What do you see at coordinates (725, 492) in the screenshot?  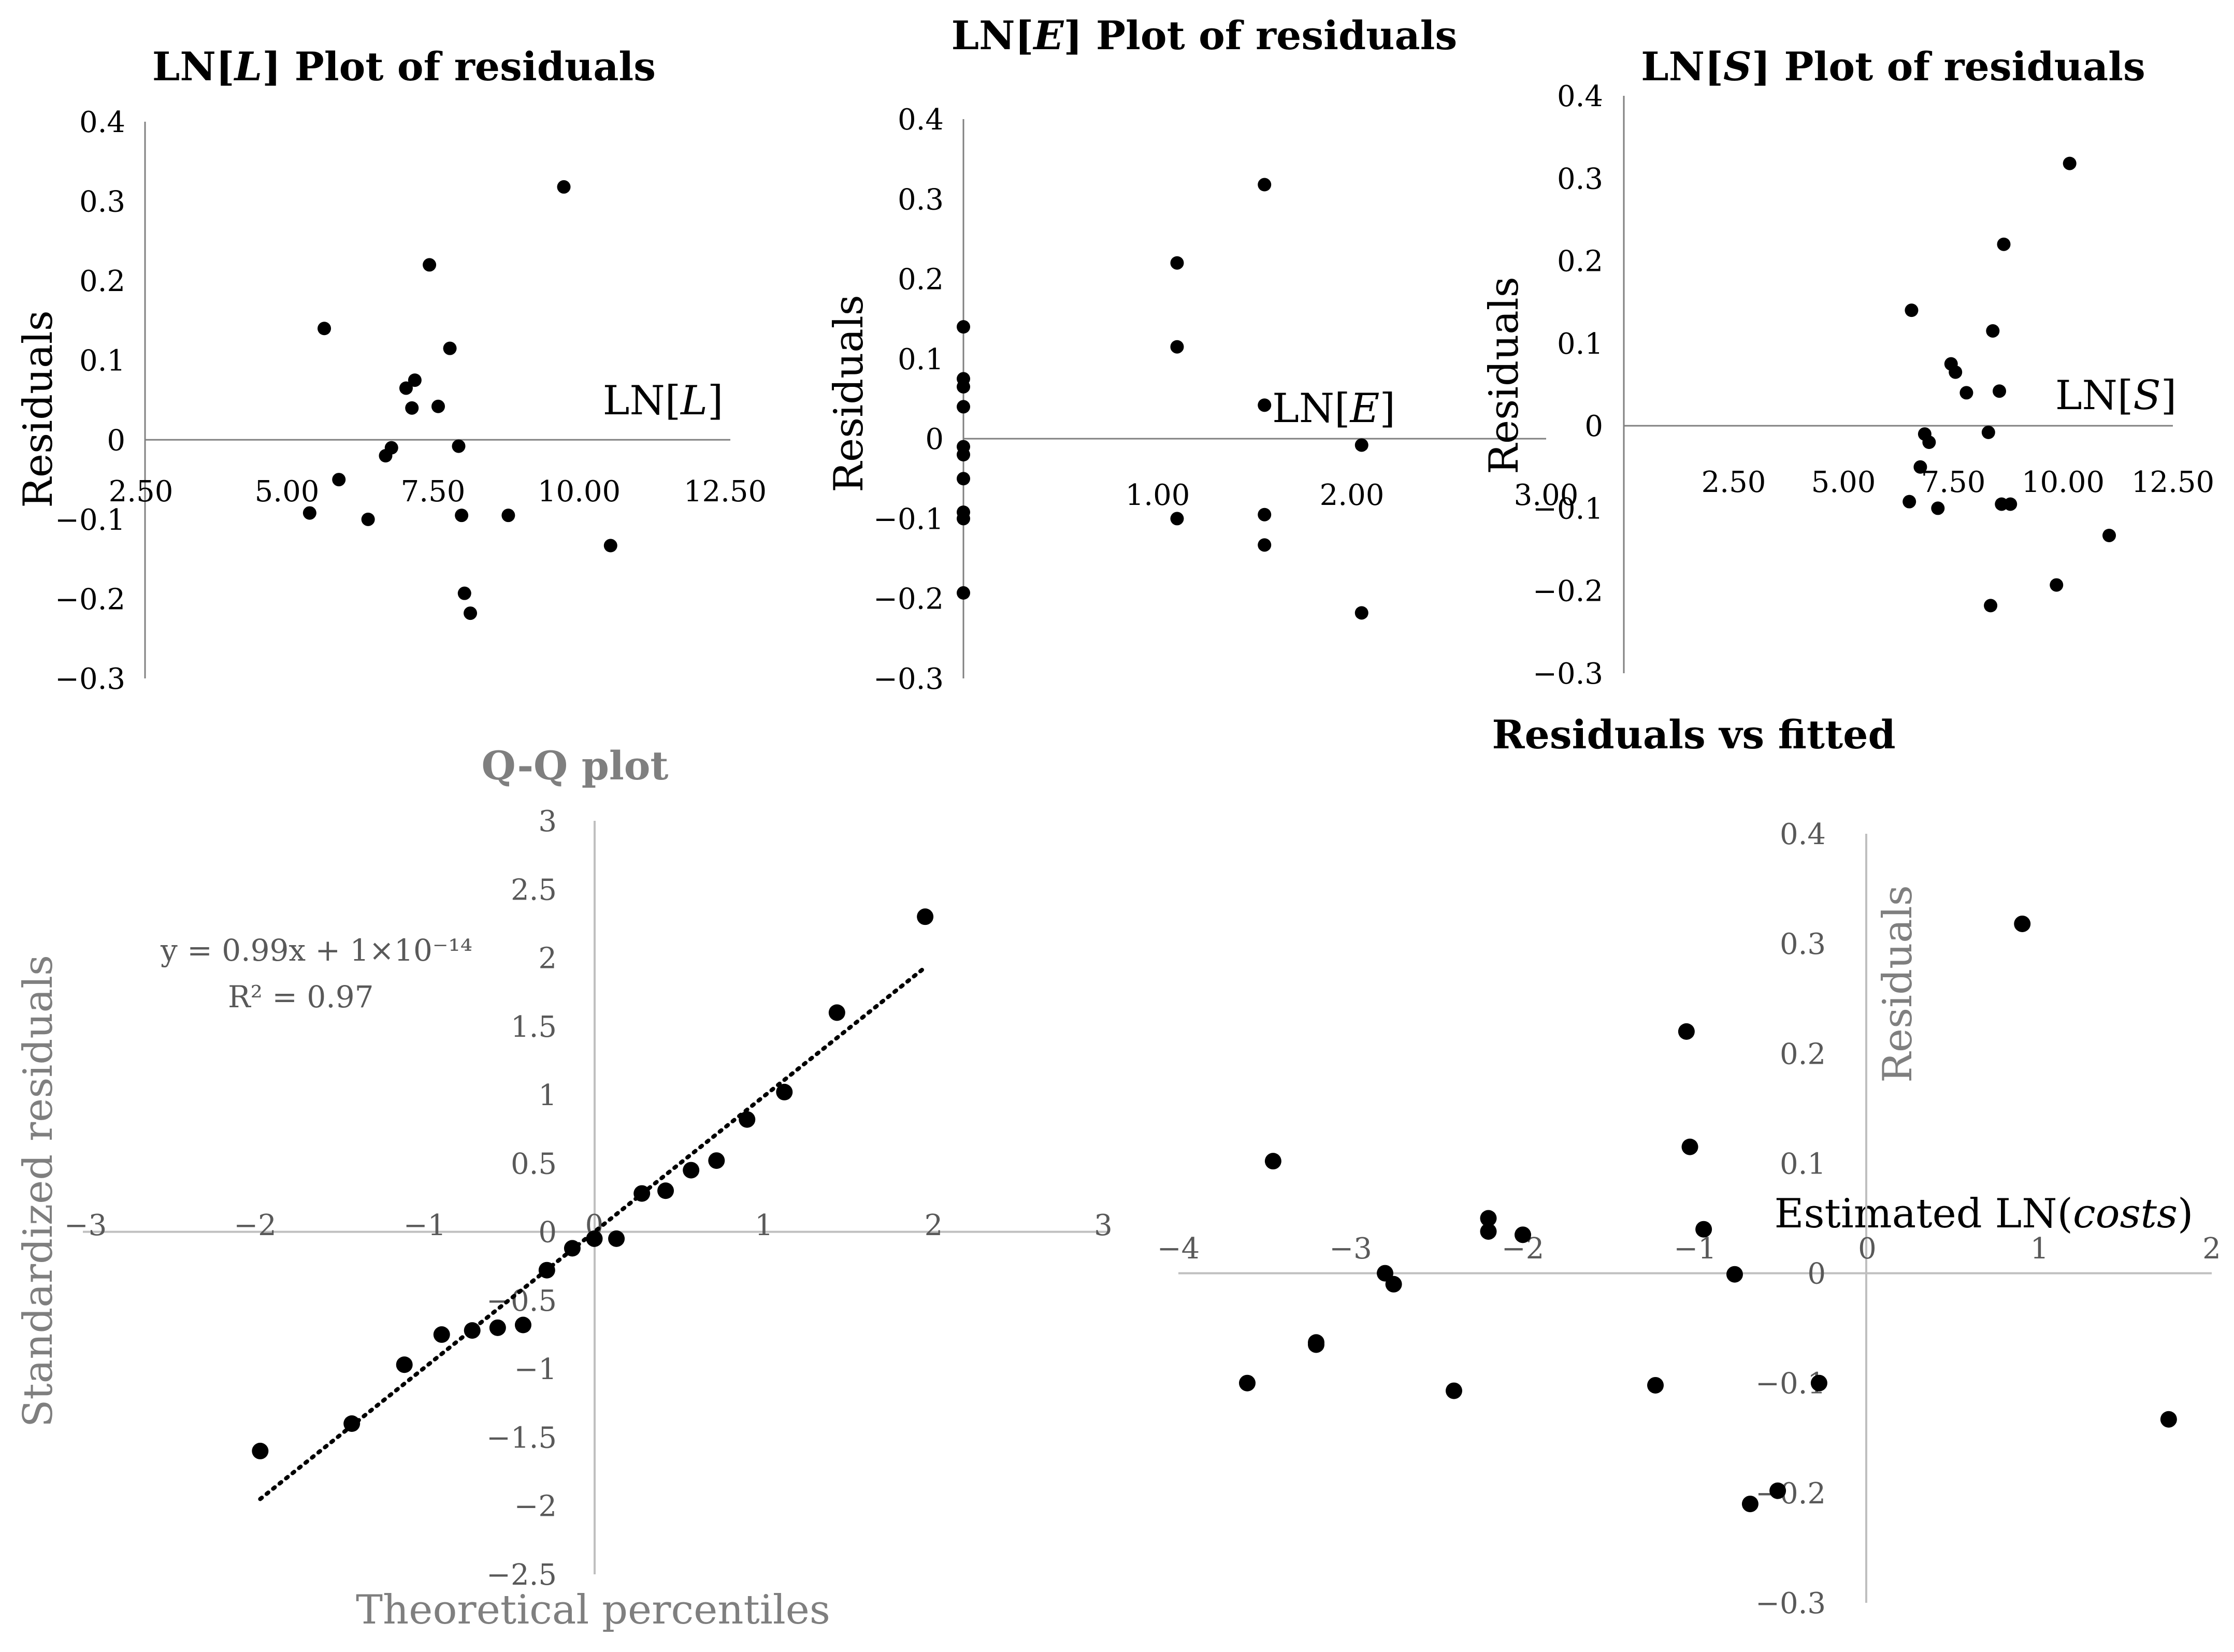 I see `lnL-x-tick-label: 12.50` at bounding box center [725, 492].